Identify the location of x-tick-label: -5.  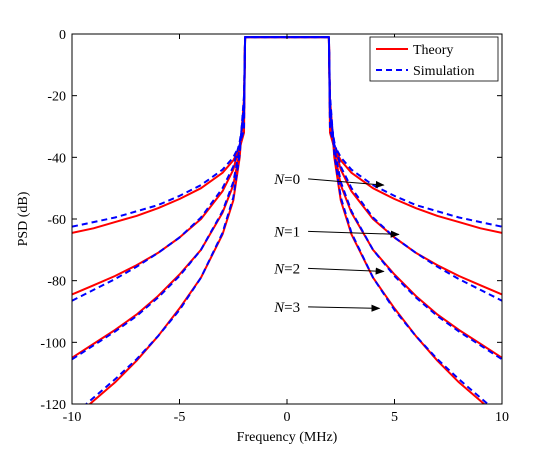
(180, 417).